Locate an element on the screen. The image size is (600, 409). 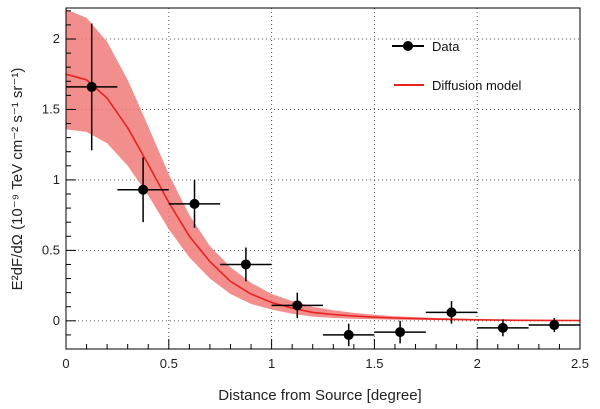
y-tick-label: 2 is located at coordinates (56, 38).